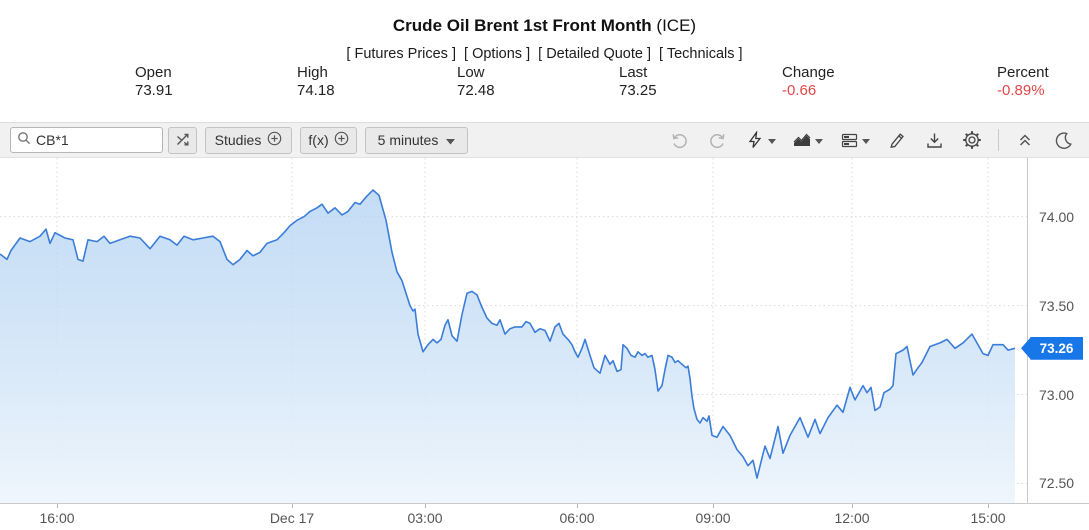 This screenshot has width=1089, height=530. I want to click on stat-last: Last 73.25, so click(638, 82).